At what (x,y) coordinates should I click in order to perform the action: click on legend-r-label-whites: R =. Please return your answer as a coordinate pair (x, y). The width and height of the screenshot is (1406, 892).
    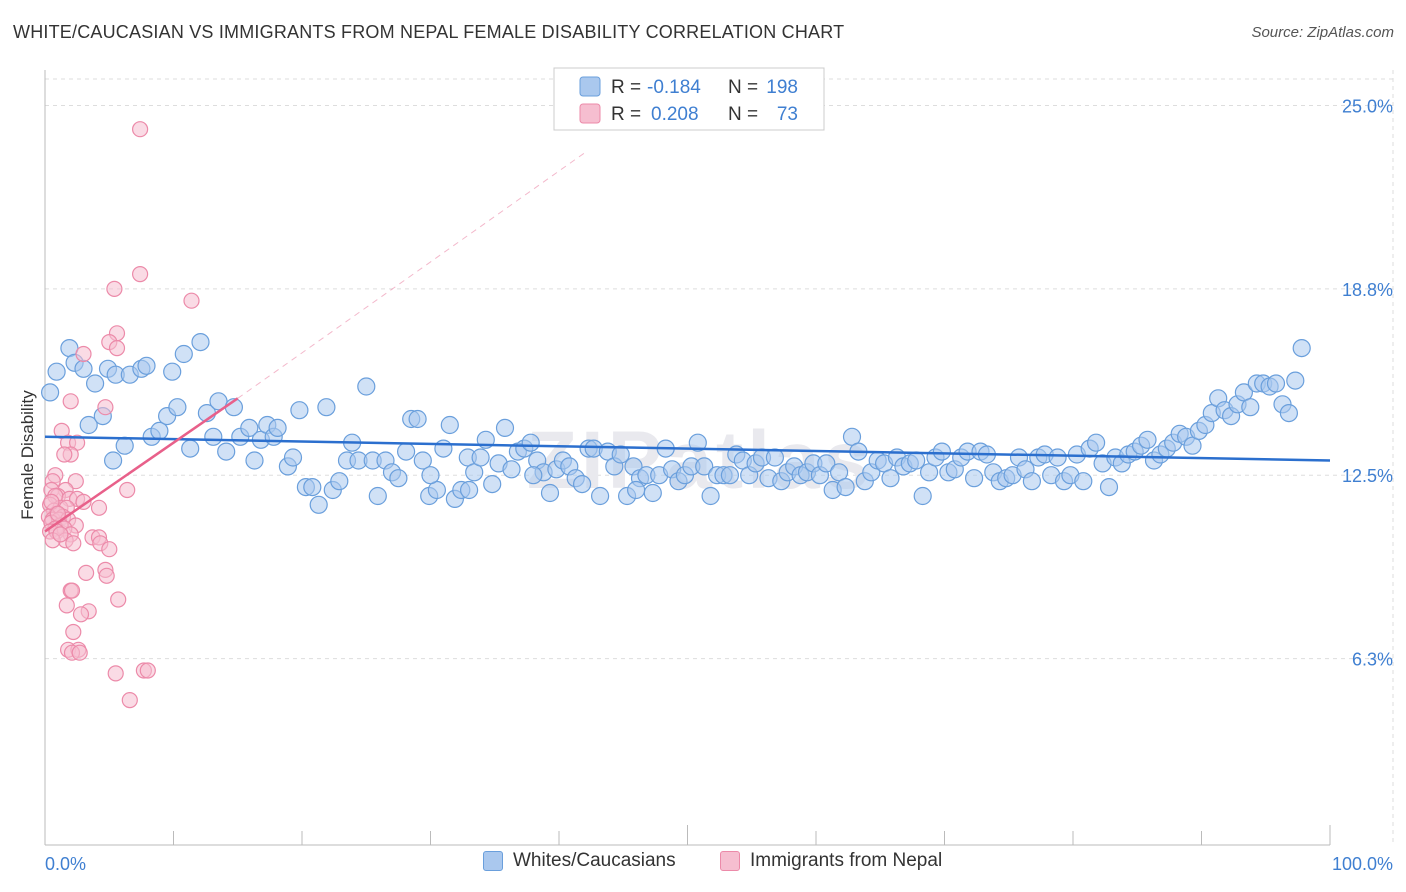
    Looking at the image, I should click on (626, 87).